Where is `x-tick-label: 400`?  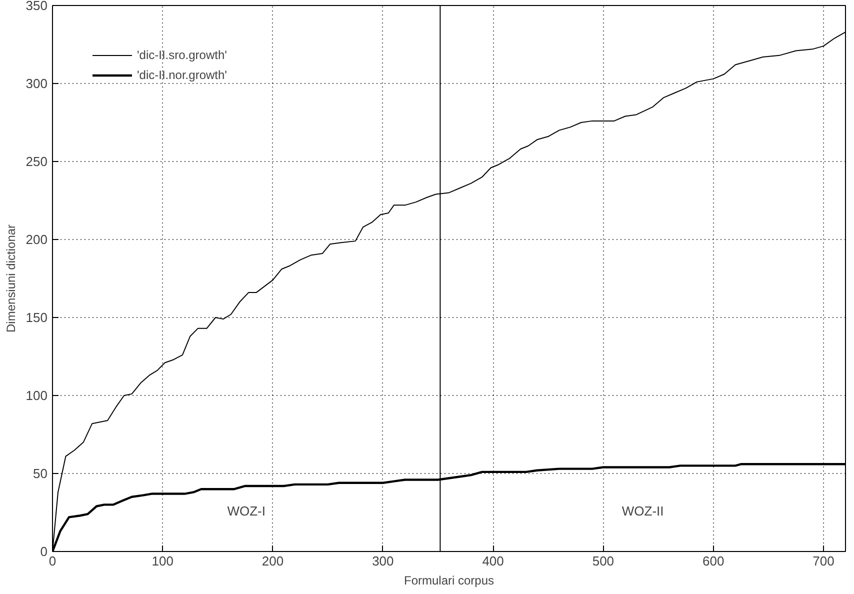
x-tick-label: 400 is located at coordinates (493, 561).